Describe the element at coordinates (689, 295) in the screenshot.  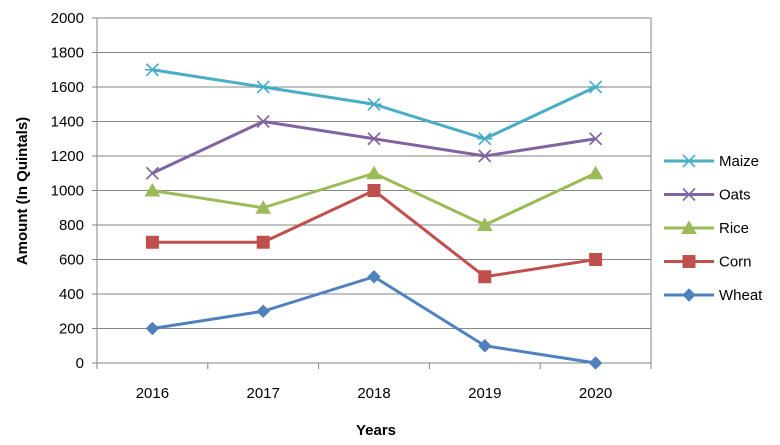
I see `legend-marker-wheat` at that location.